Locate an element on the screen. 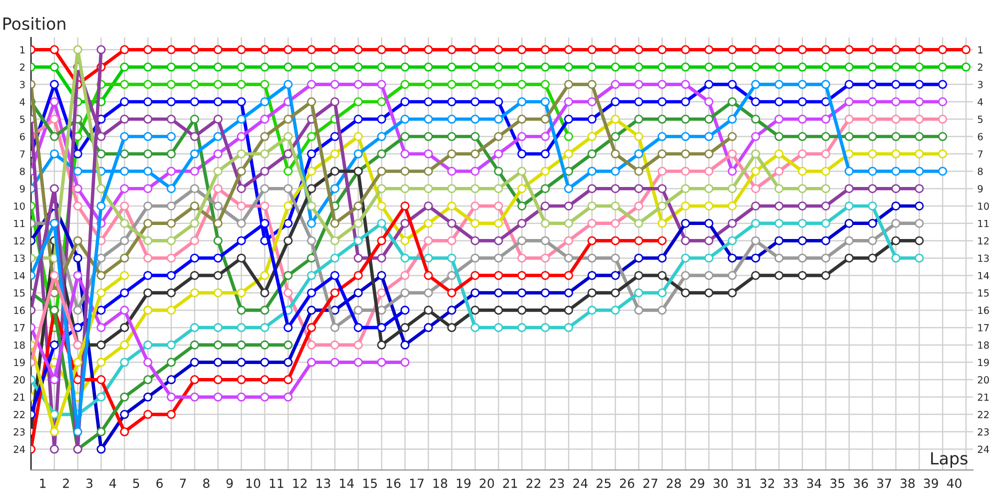  y-tick-label: 8 is located at coordinates (22, 172).